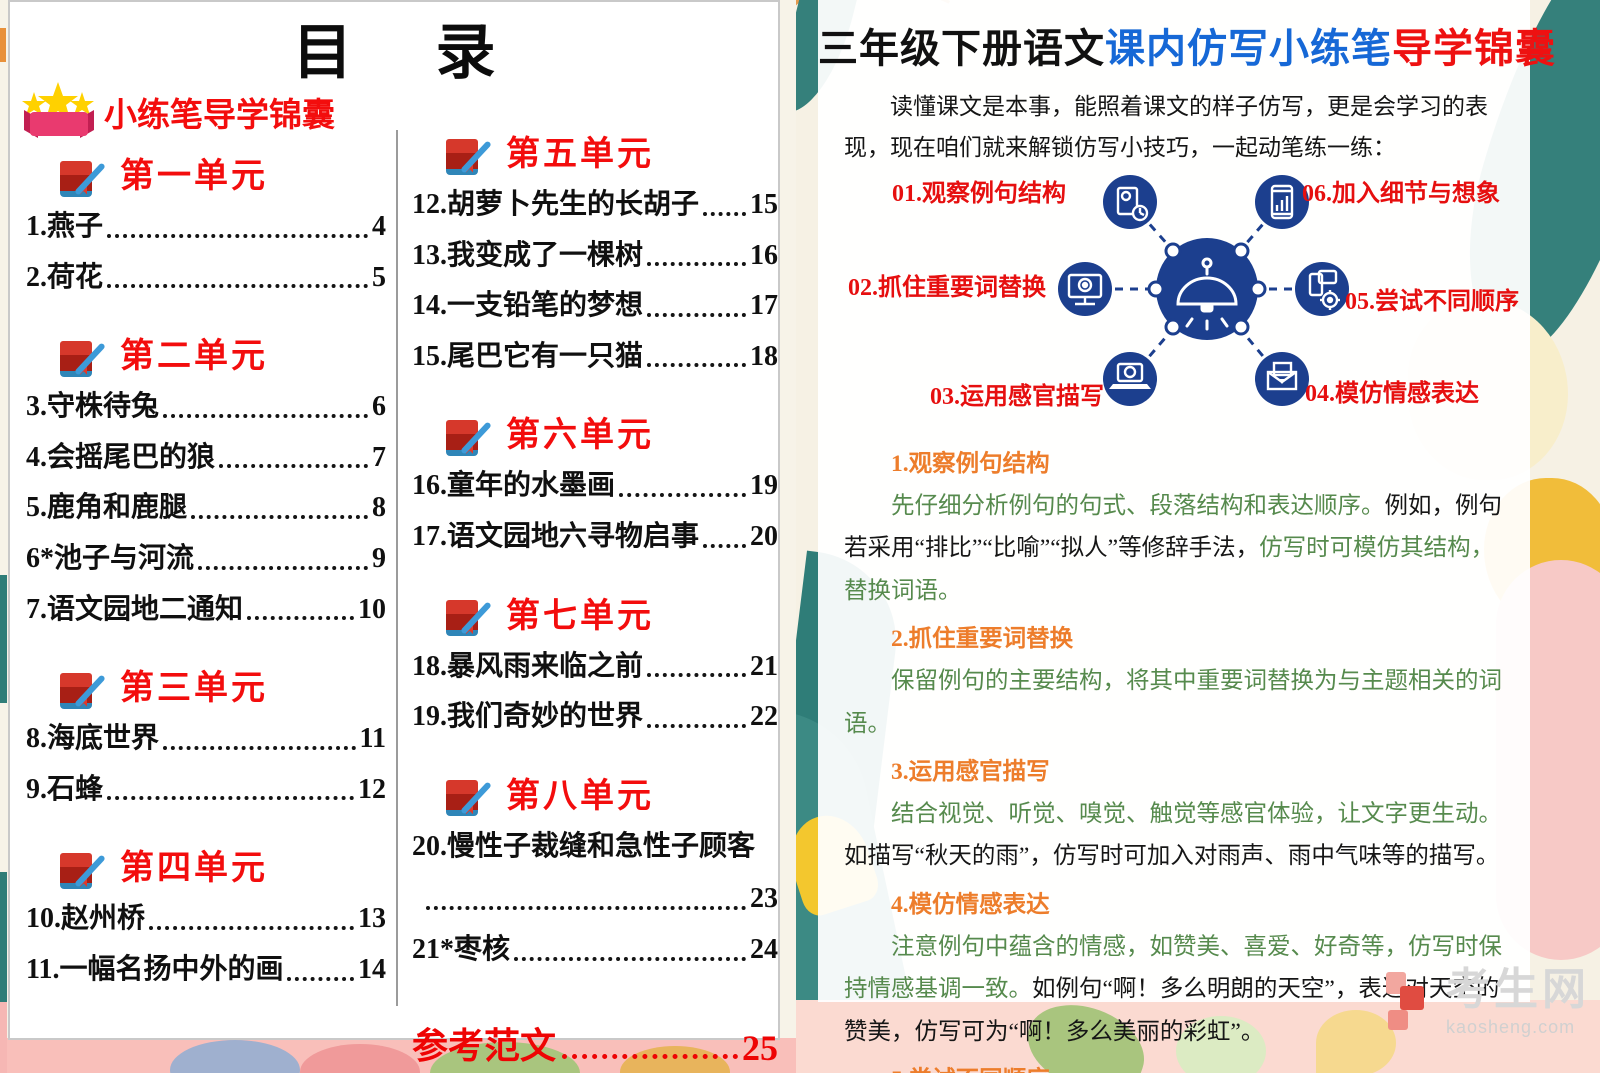 Image resolution: width=1600 pixels, height=1073 pixels. Describe the element at coordinates (65, 226) in the screenshot. I see `toc-item-label: 1.燕子` at that location.